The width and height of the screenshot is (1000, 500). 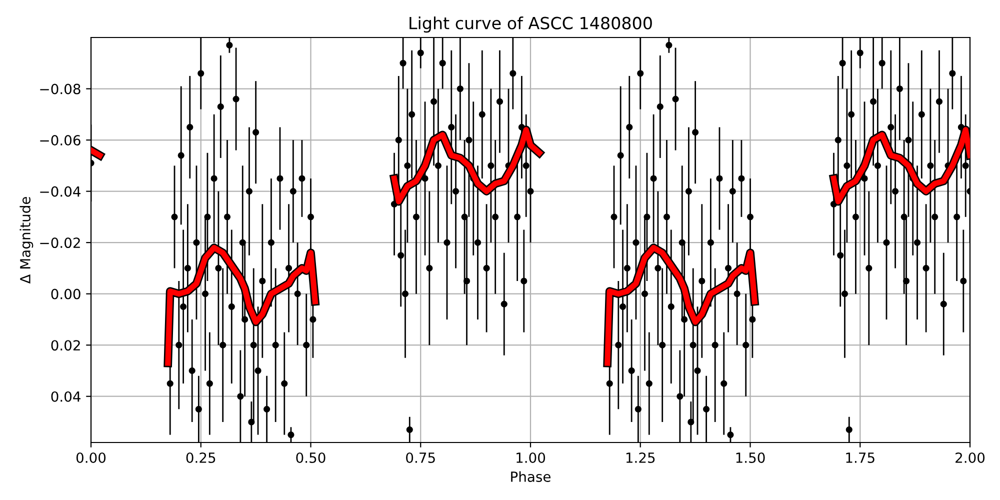 What do you see at coordinates (640, 457) in the screenshot?
I see `x-tick-label: 1.25` at bounding box center [640, 457].